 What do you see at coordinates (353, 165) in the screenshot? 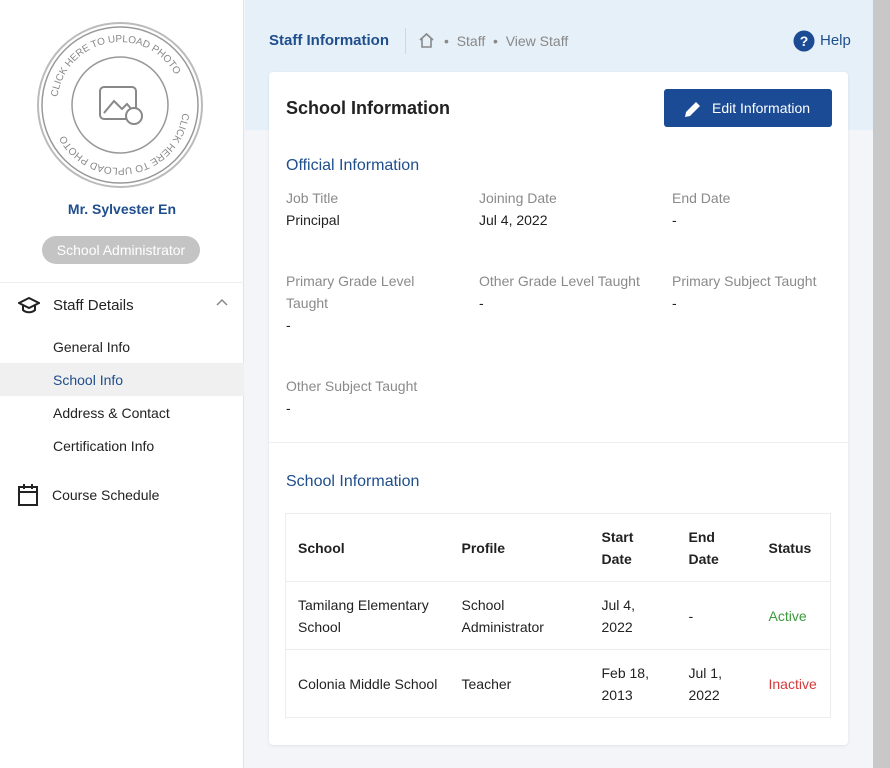
I see `section-heading: Official Information` at bounding box center [353, 165].